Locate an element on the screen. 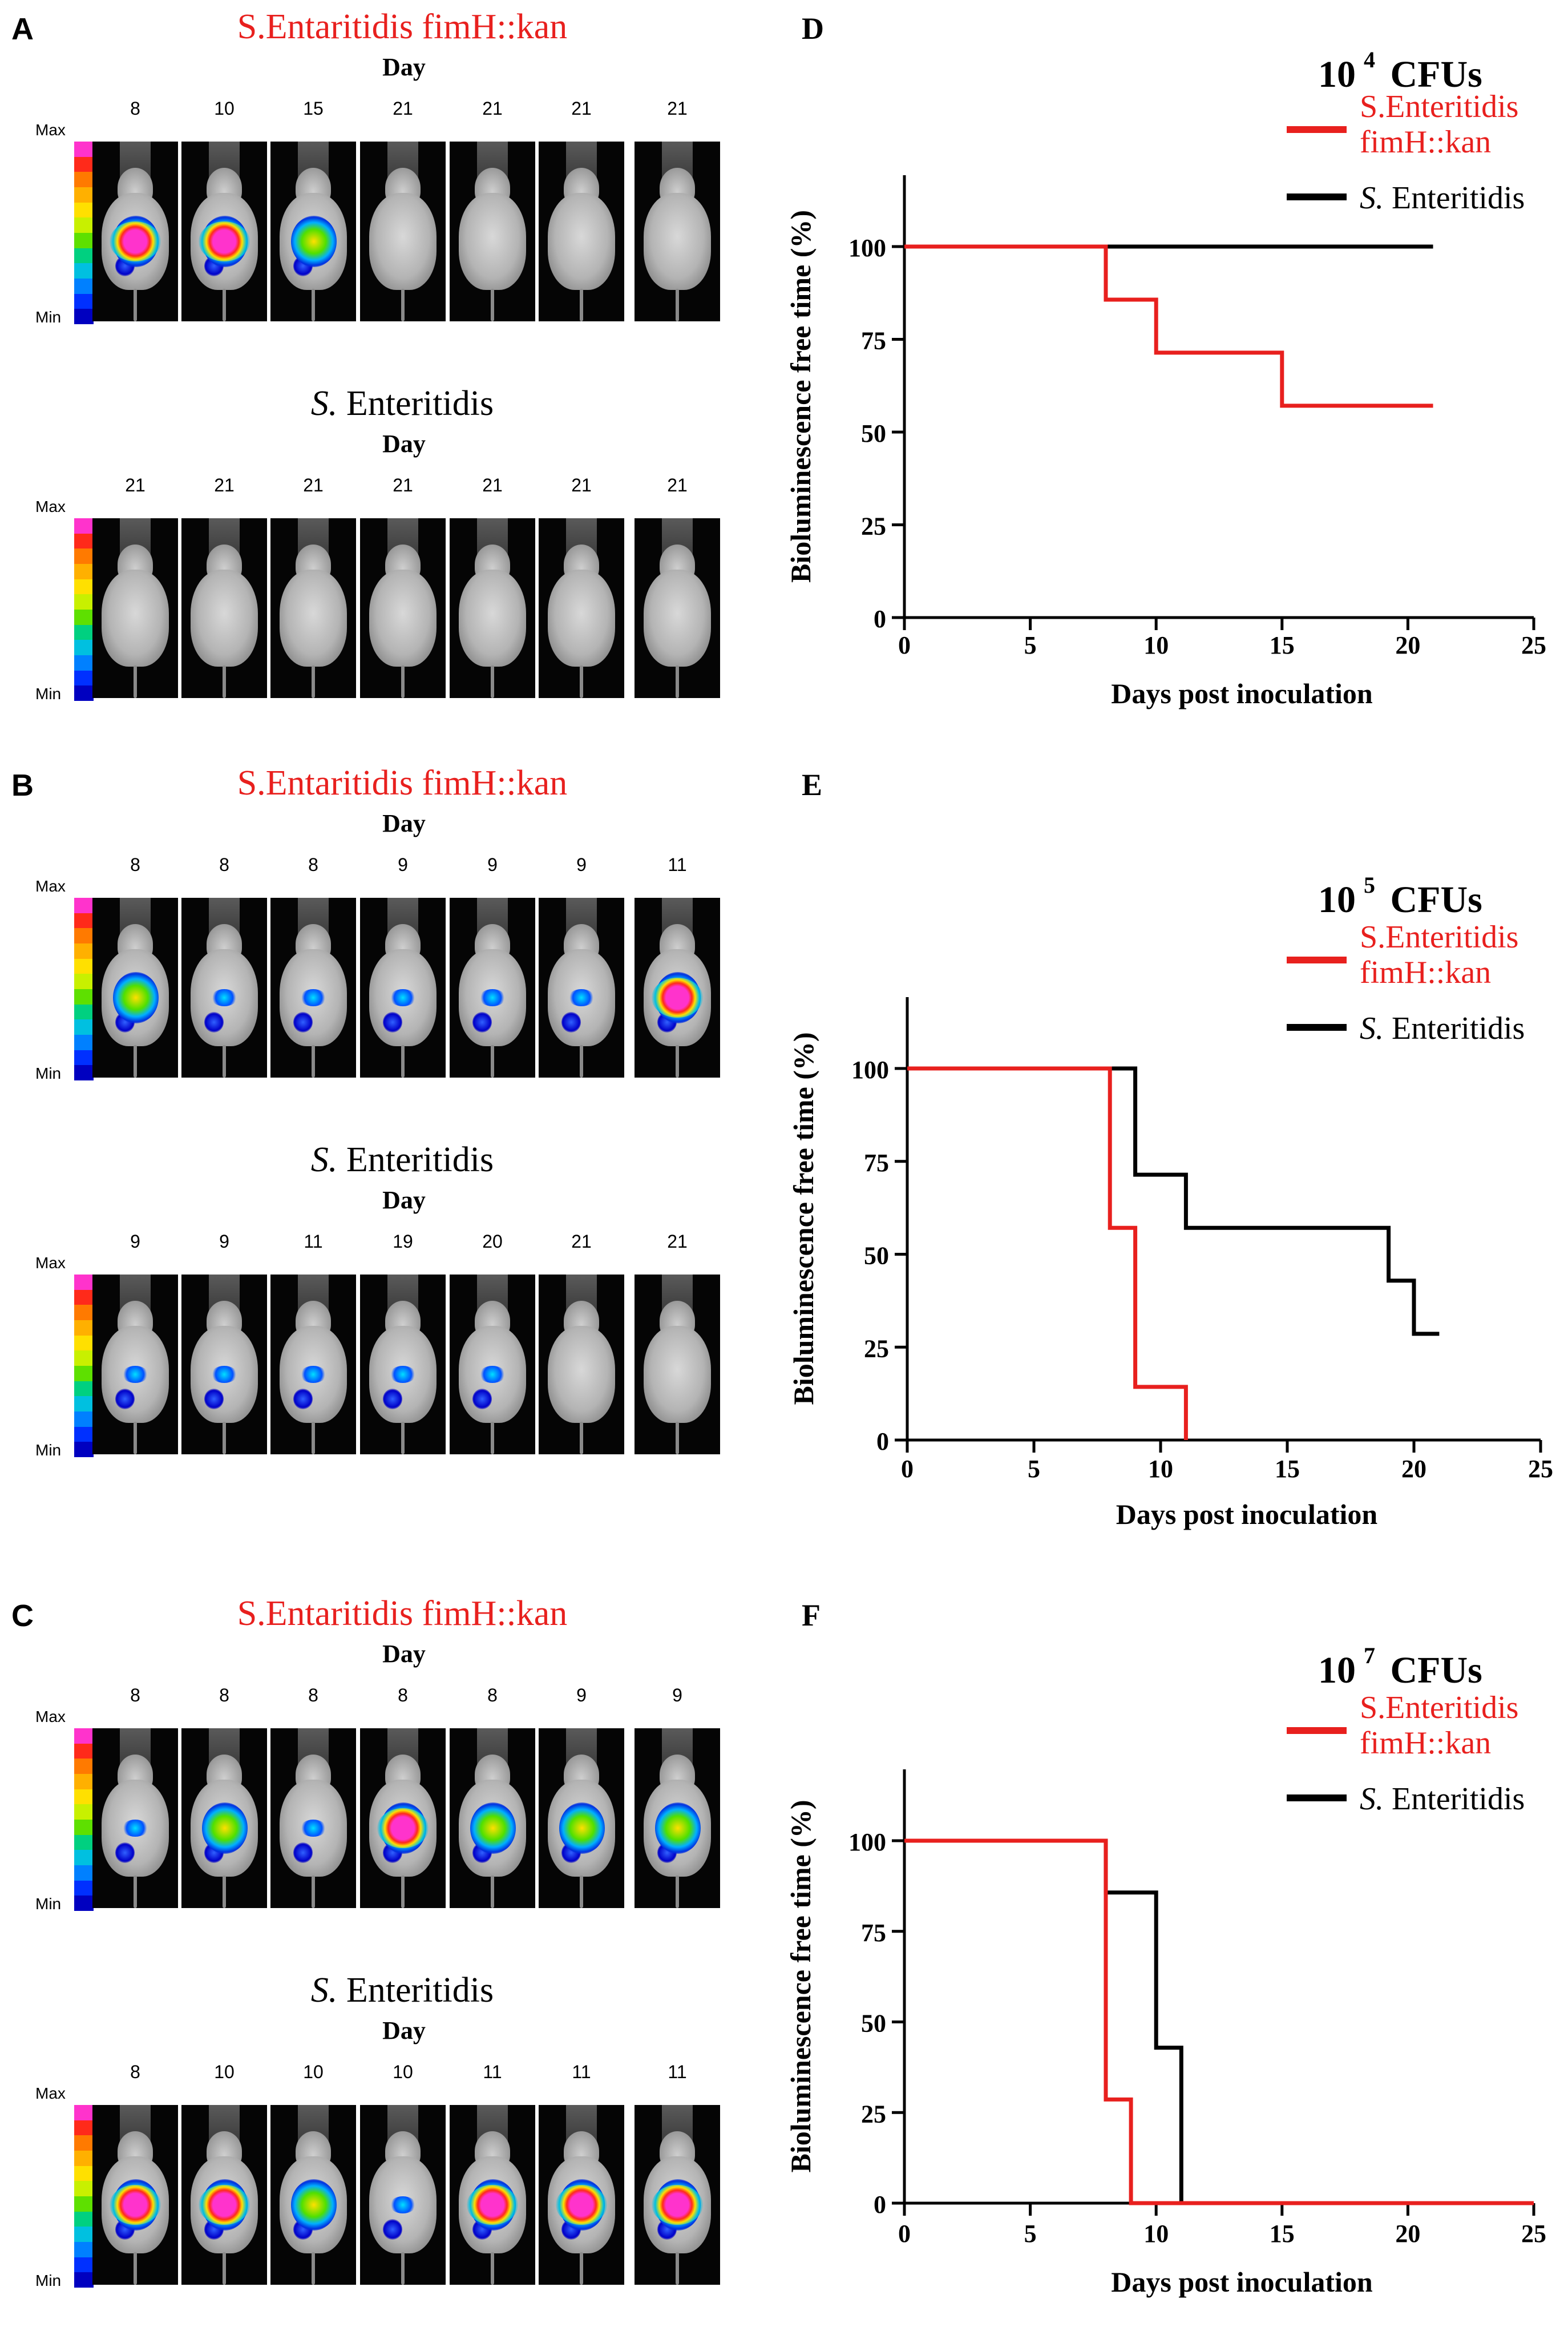  legend-label-red-line1: S.Enteritidis is located at coordinates (1439, 106).